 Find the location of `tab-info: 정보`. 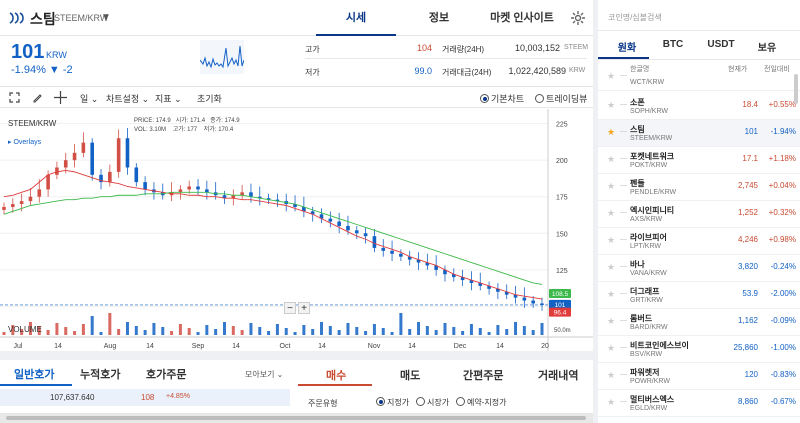

tab-info: 정보 is located at coordinates (439, 18).